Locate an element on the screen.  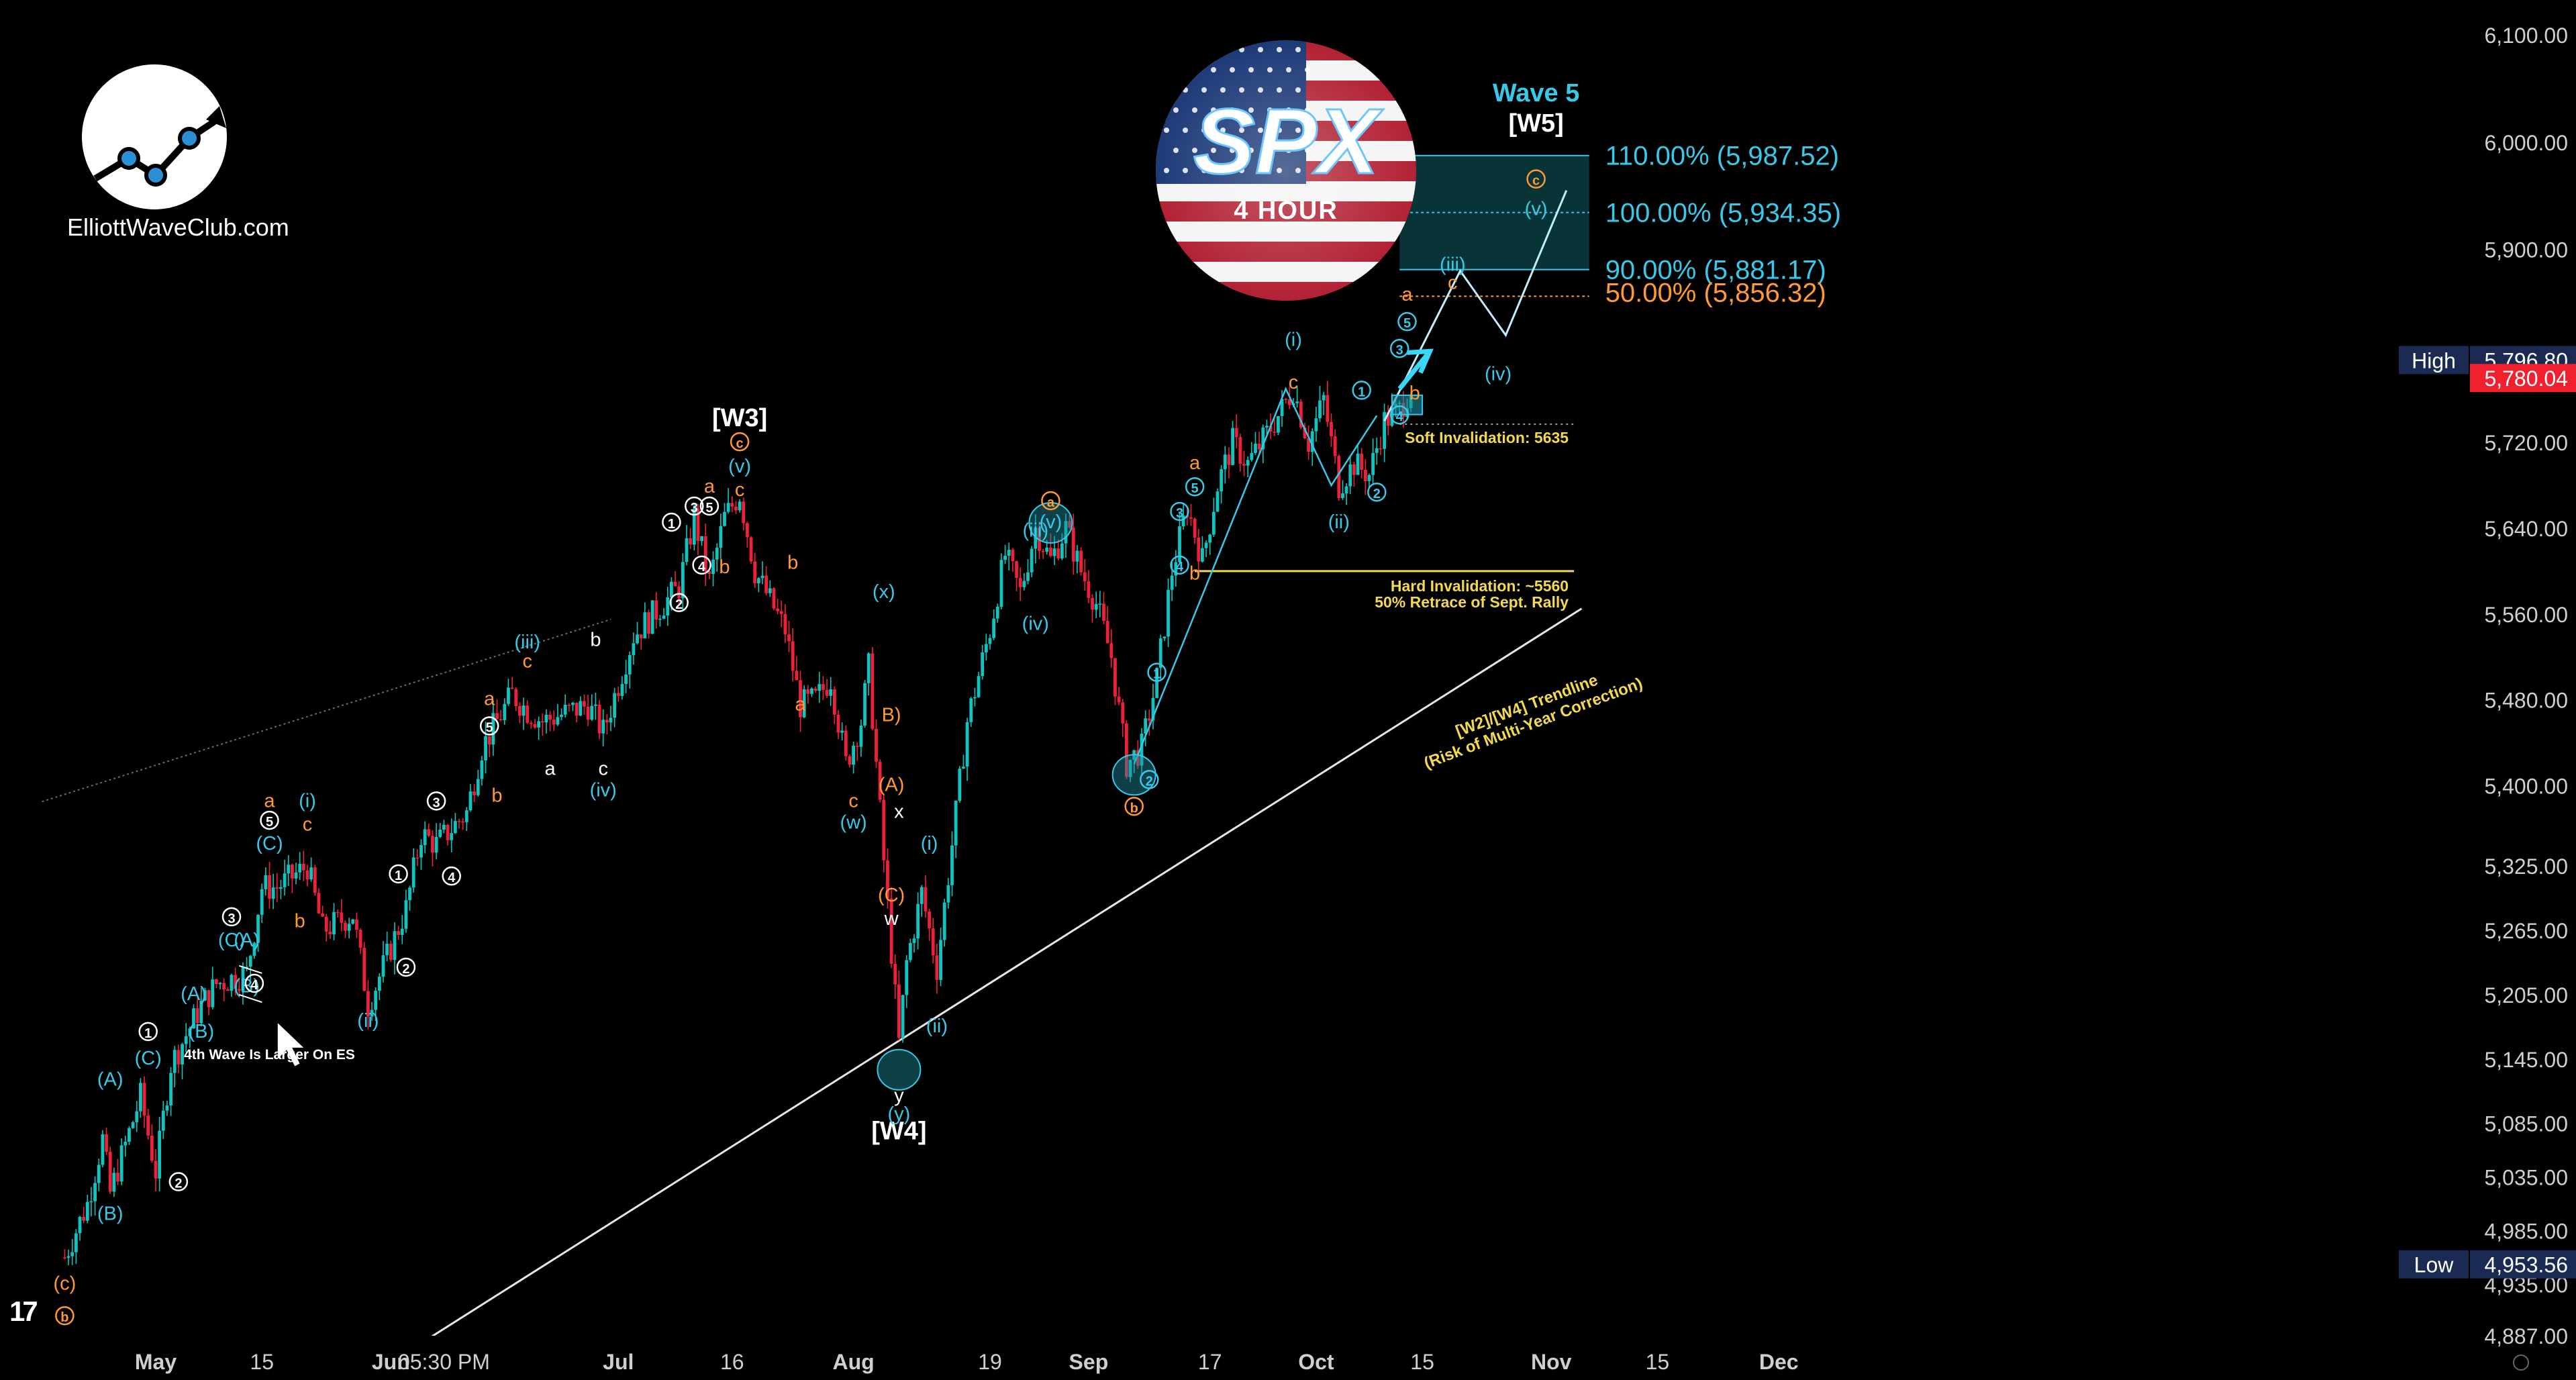
low-label: Low is located at coordinates (2434, 1265).